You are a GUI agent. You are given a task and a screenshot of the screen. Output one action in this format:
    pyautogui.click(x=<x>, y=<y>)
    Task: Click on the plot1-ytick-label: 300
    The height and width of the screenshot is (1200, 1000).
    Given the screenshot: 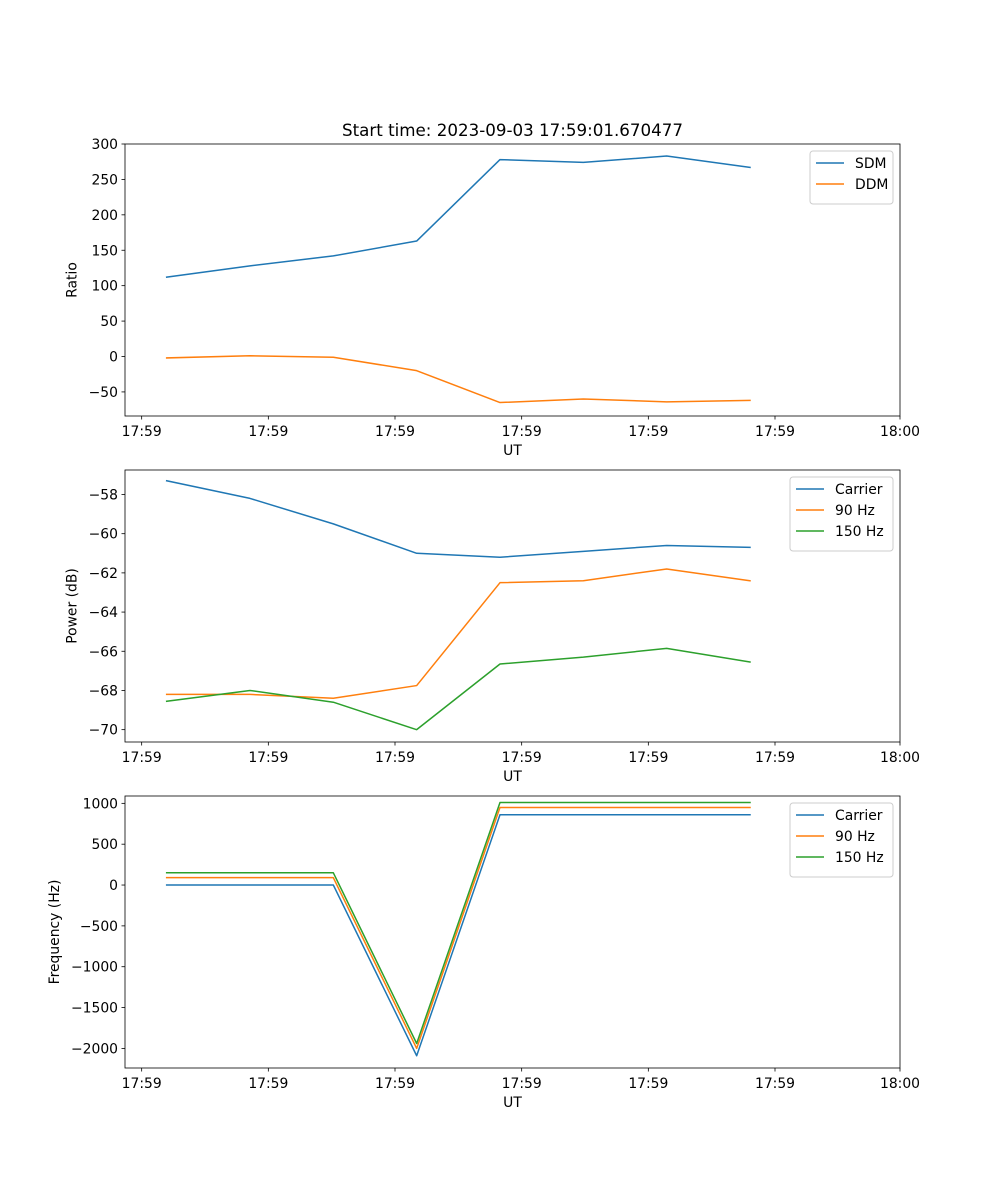 What is the action you would take?
    pyautogui.click(x=104, y=145)
    